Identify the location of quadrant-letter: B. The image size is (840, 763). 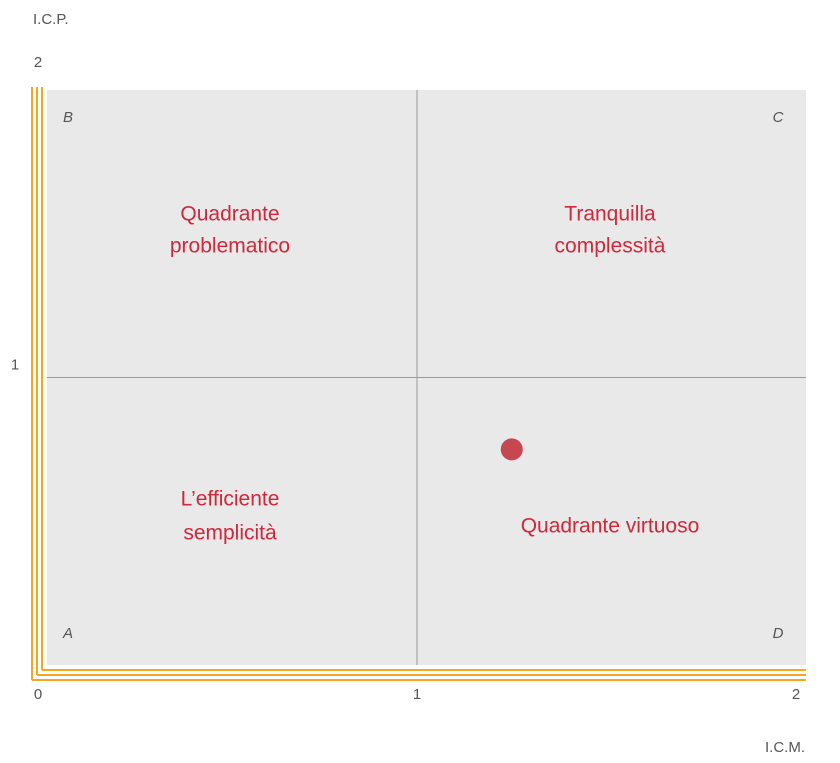
(68, 117).